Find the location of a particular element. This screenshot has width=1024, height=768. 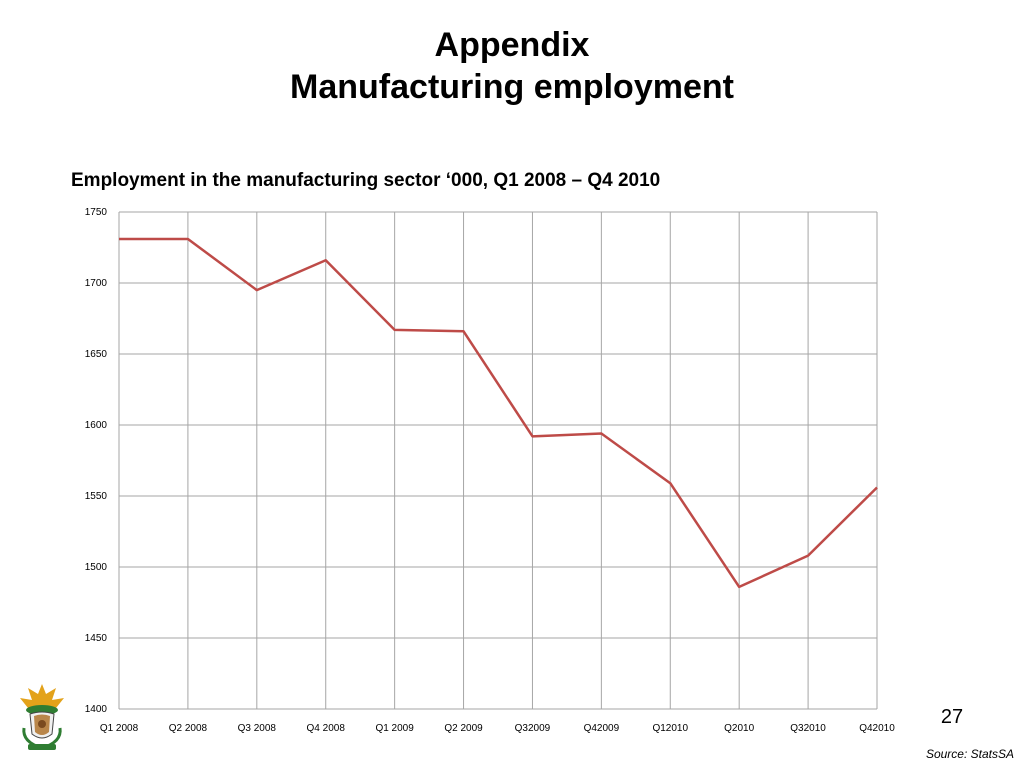

x-tick-label: Q3 2008 is located at coordinates (257, 728).